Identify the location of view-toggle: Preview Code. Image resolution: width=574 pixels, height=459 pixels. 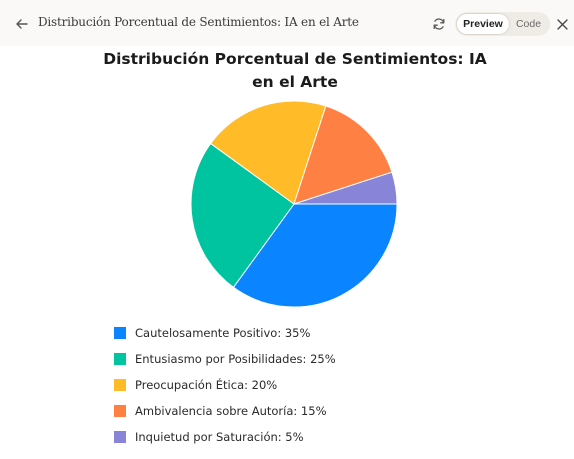
(502, 24).